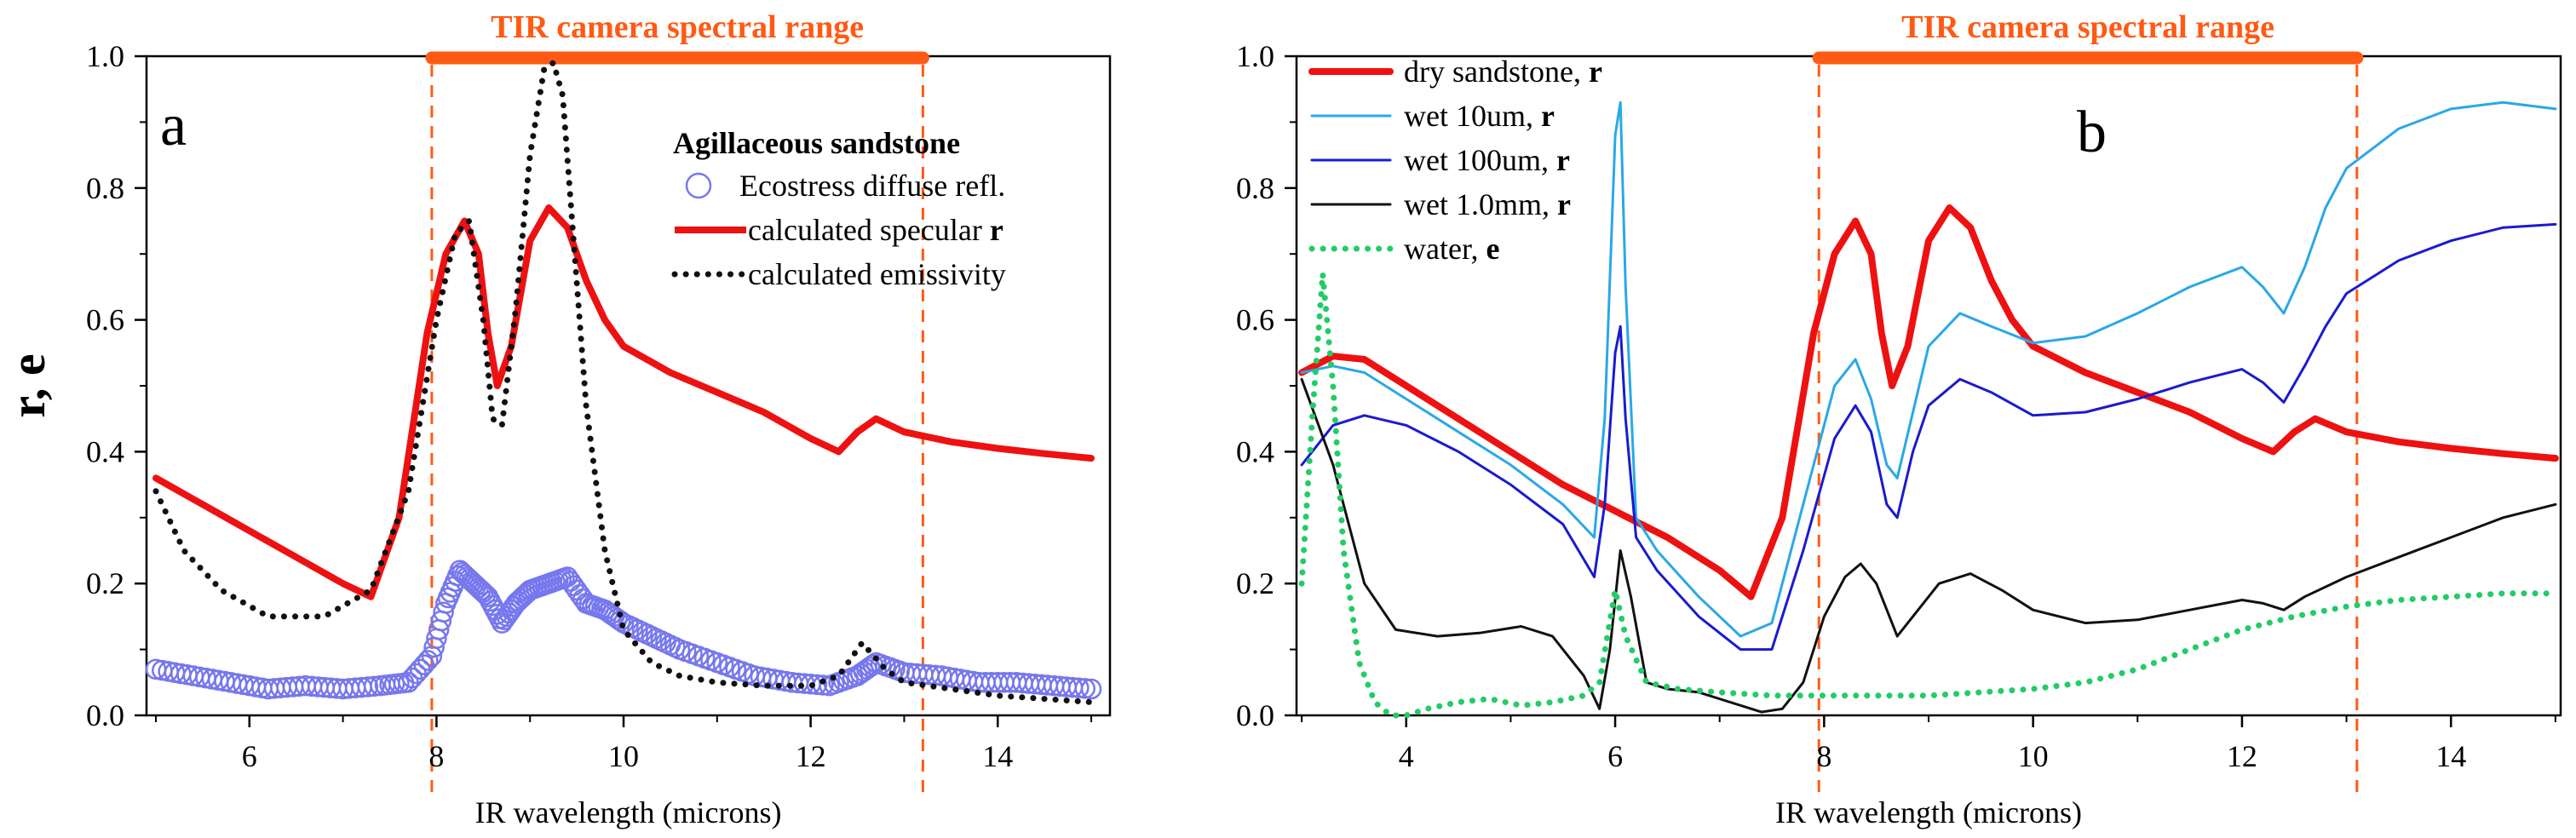  What do you see at coordinates (28, 385) in the screenshot?
I see `y-axis-label: r, e` at bounding box center [28, 385].